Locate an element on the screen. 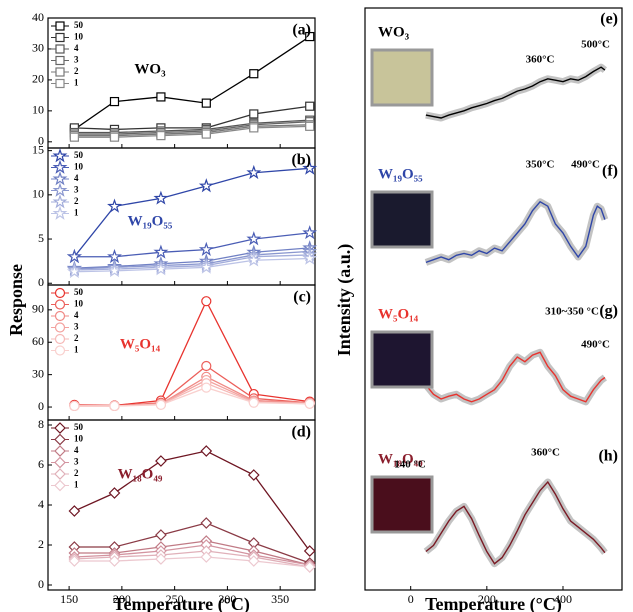 The height and width of the screenshot is (612, 633). peak-annotation: 350°C is located at coordinates (540, 165).